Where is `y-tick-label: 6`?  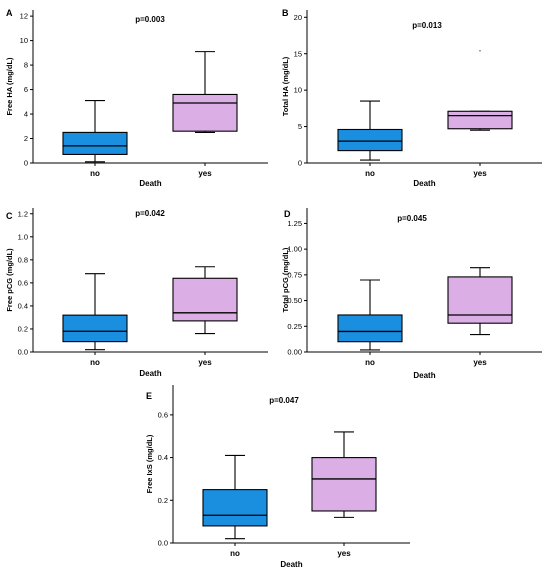
y-tick-label: 6 is located at coordinates (26, 89).